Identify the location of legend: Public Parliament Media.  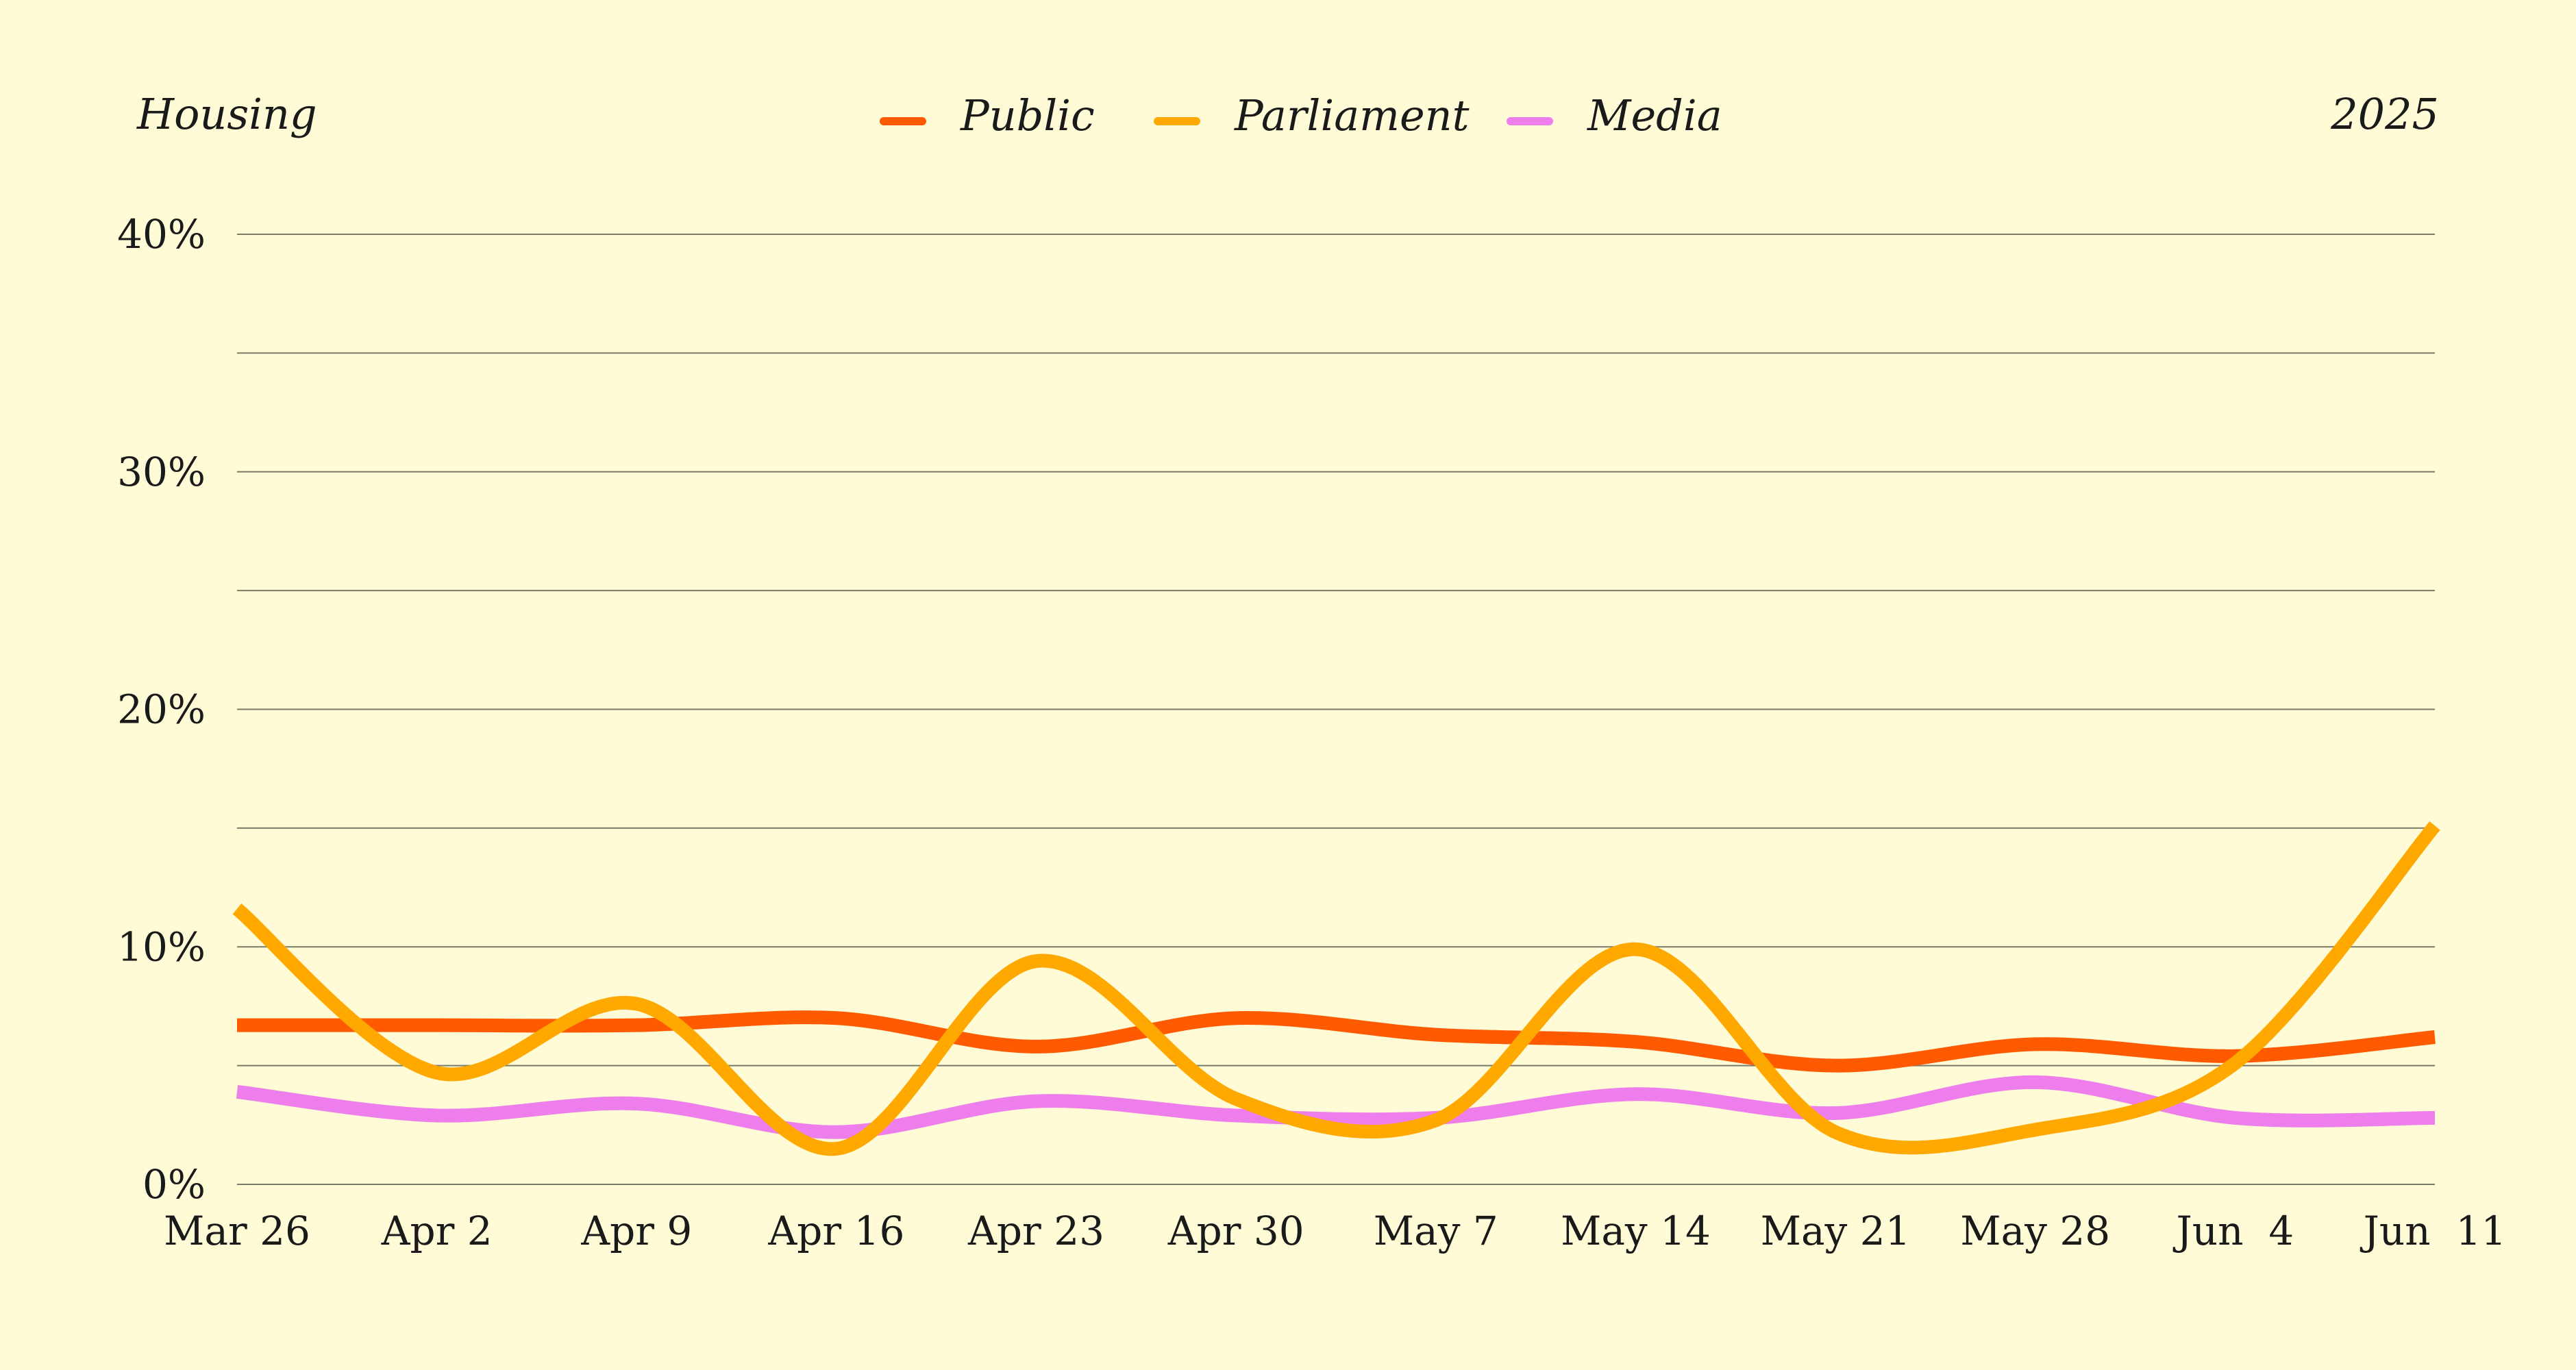
(1301, 115).